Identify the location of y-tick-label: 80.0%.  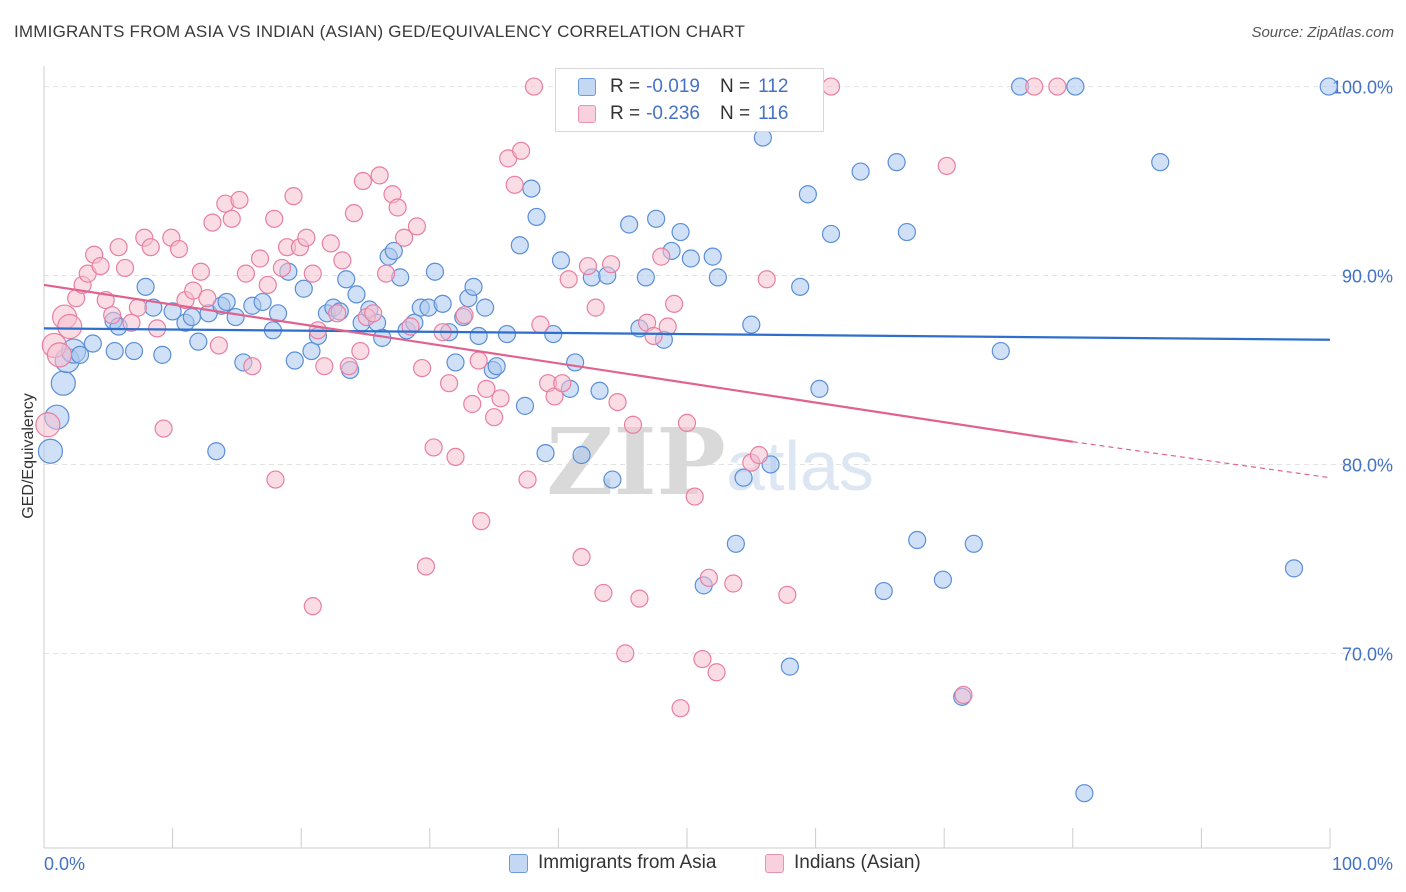
(1367, 465).